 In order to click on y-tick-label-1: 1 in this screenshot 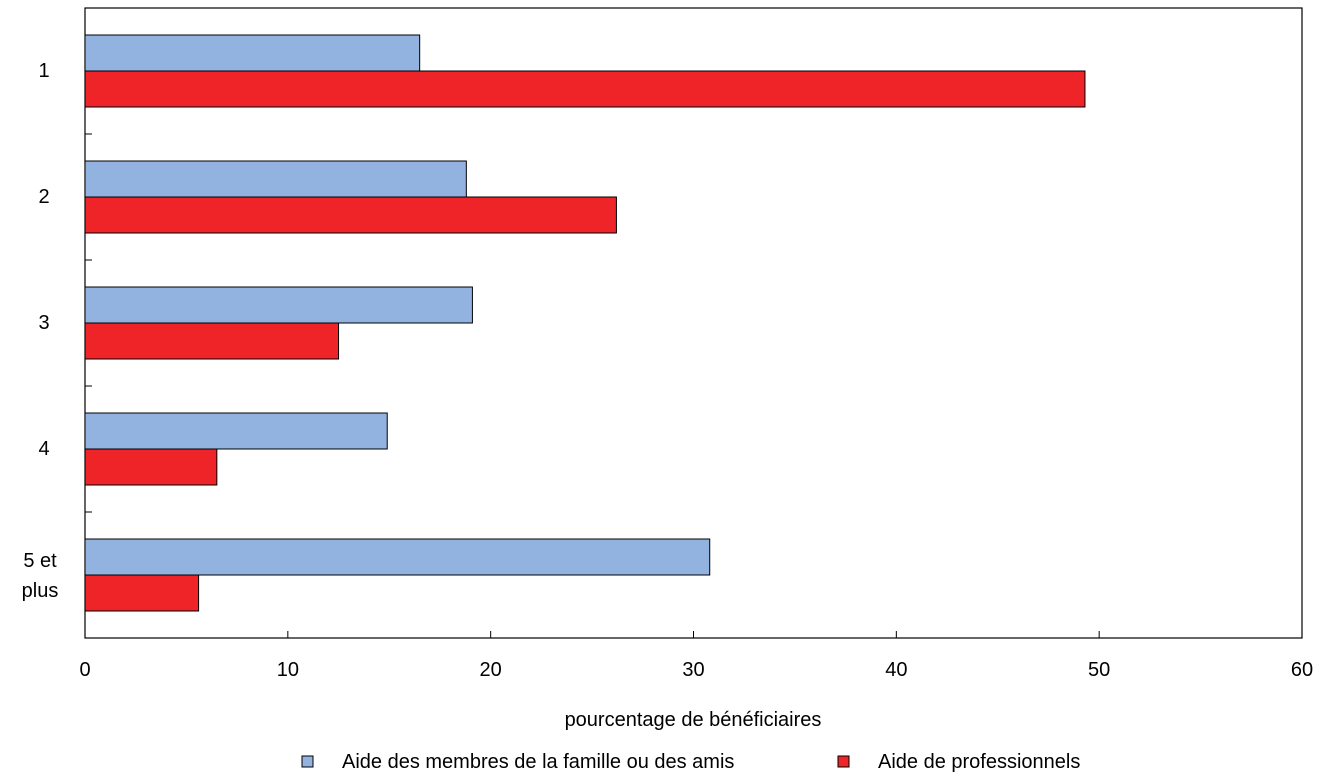, I will do `click(43, 71)`.